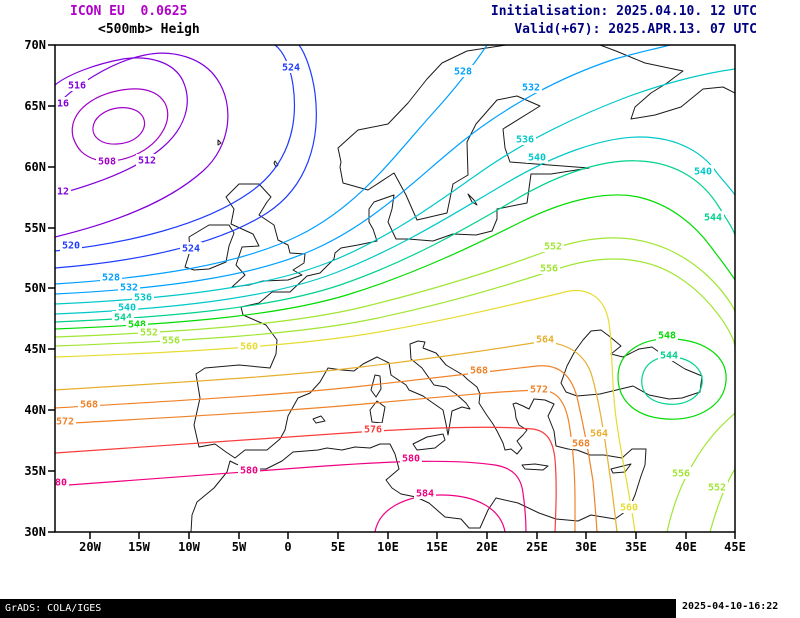 This screenshot has width=800, height=618. Describe the element at coordinates (35, 106) in the screenshot. I see `lat-label: 65N` at that location.